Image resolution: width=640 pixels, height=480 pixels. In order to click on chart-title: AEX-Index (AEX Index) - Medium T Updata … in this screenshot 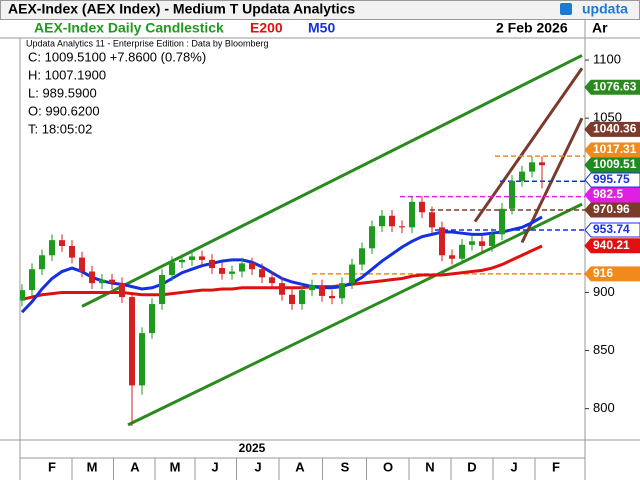, I will do `click(181, 9)`.